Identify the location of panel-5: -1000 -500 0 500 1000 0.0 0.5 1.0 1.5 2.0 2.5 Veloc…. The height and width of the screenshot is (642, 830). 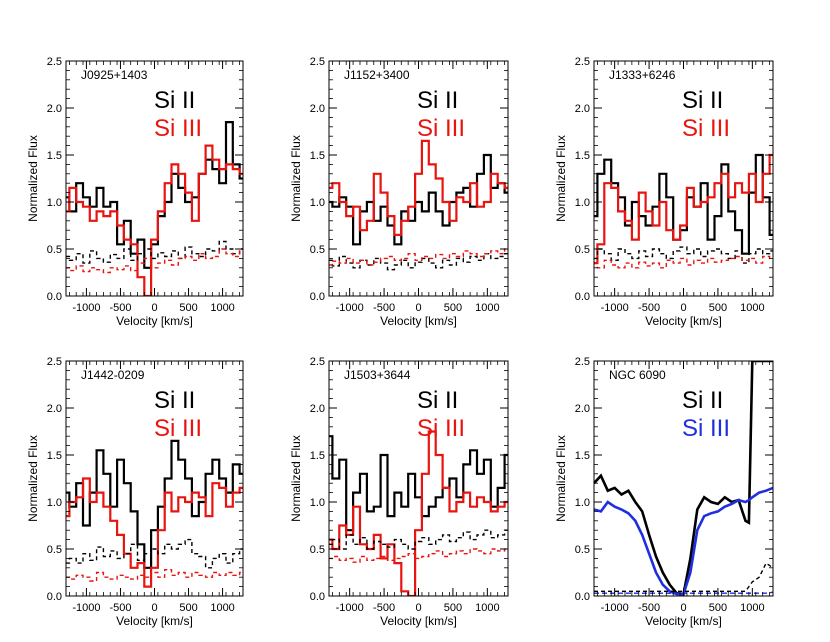
(399, 492).